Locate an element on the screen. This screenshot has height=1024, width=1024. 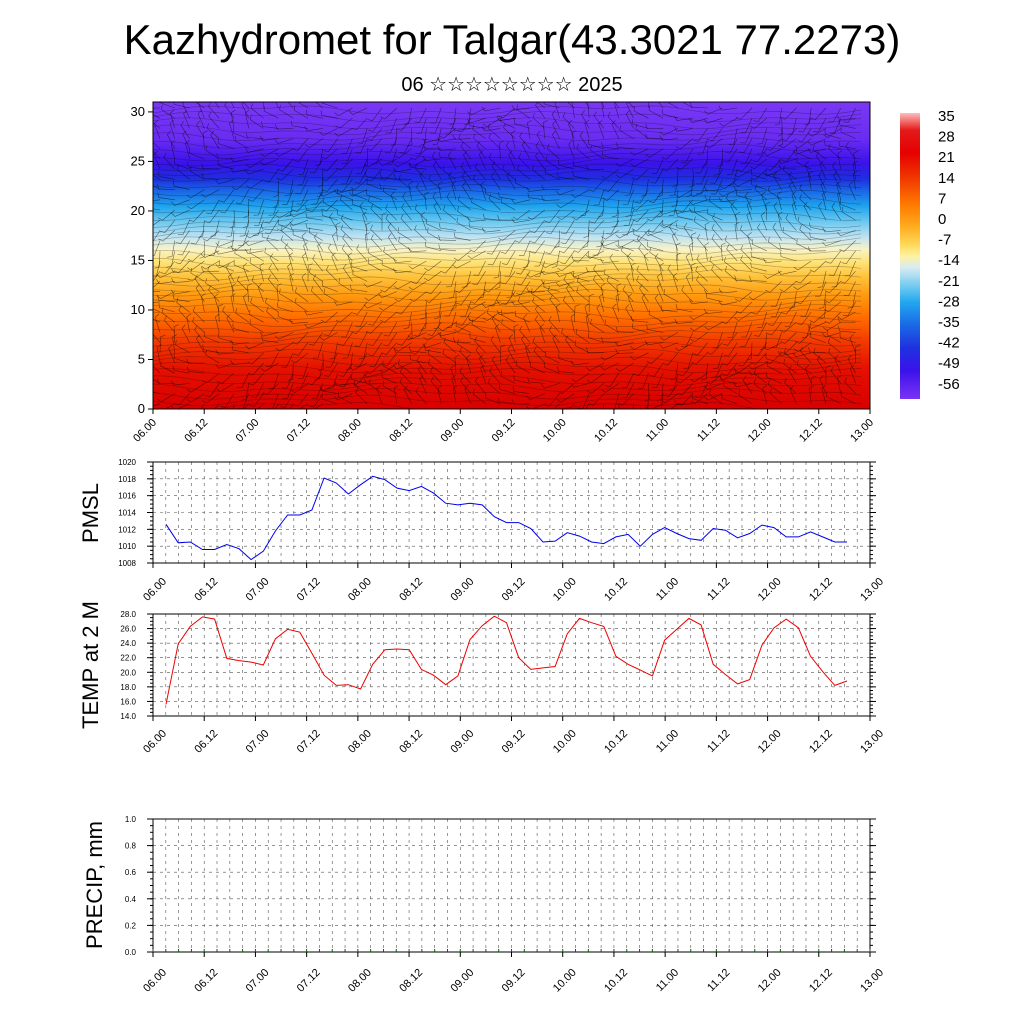
heatmap-x-tick-label: 10.12 is located at coordinates (606, 431).